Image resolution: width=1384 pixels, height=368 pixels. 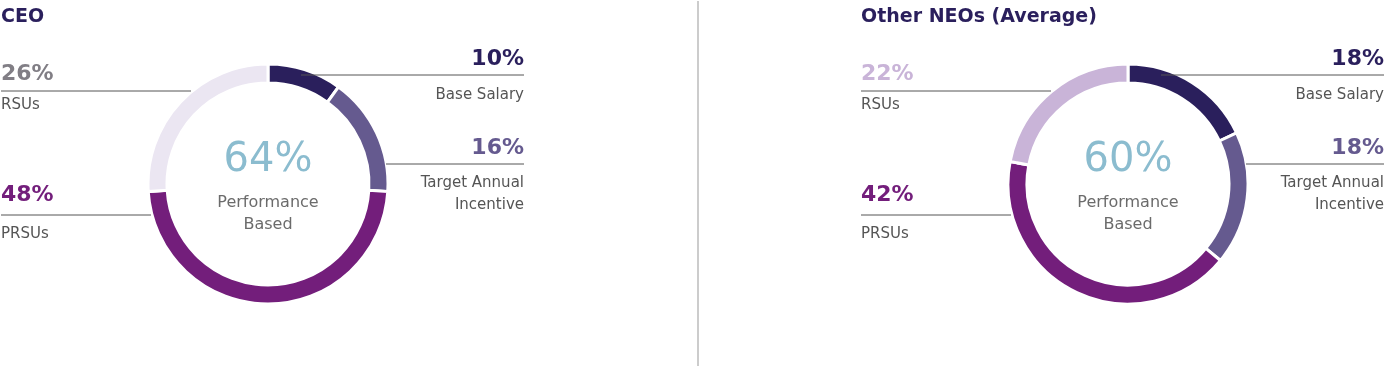 I want to click on data-label: 16%, so click(x=497, y=146).